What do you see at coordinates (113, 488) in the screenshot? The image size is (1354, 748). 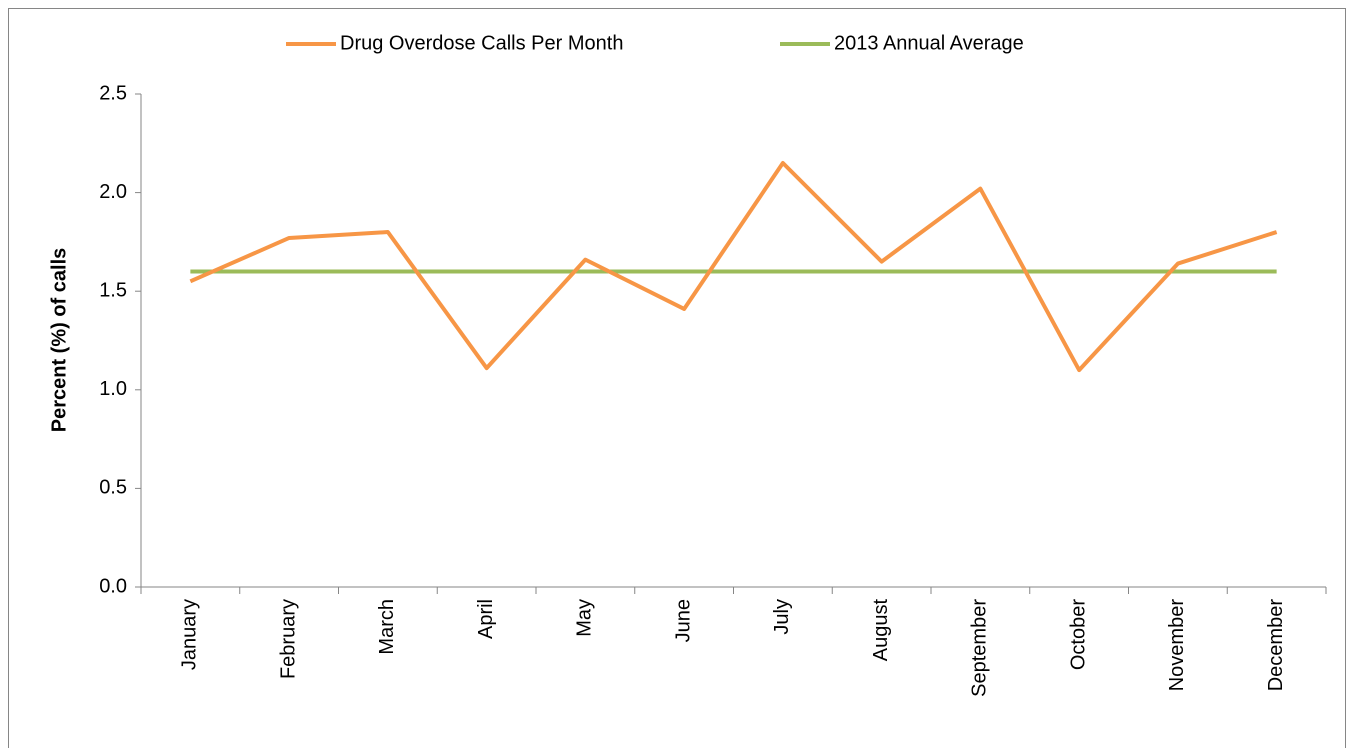 I see `y-tick-label: 0.5` at bounding box center [113, 488].